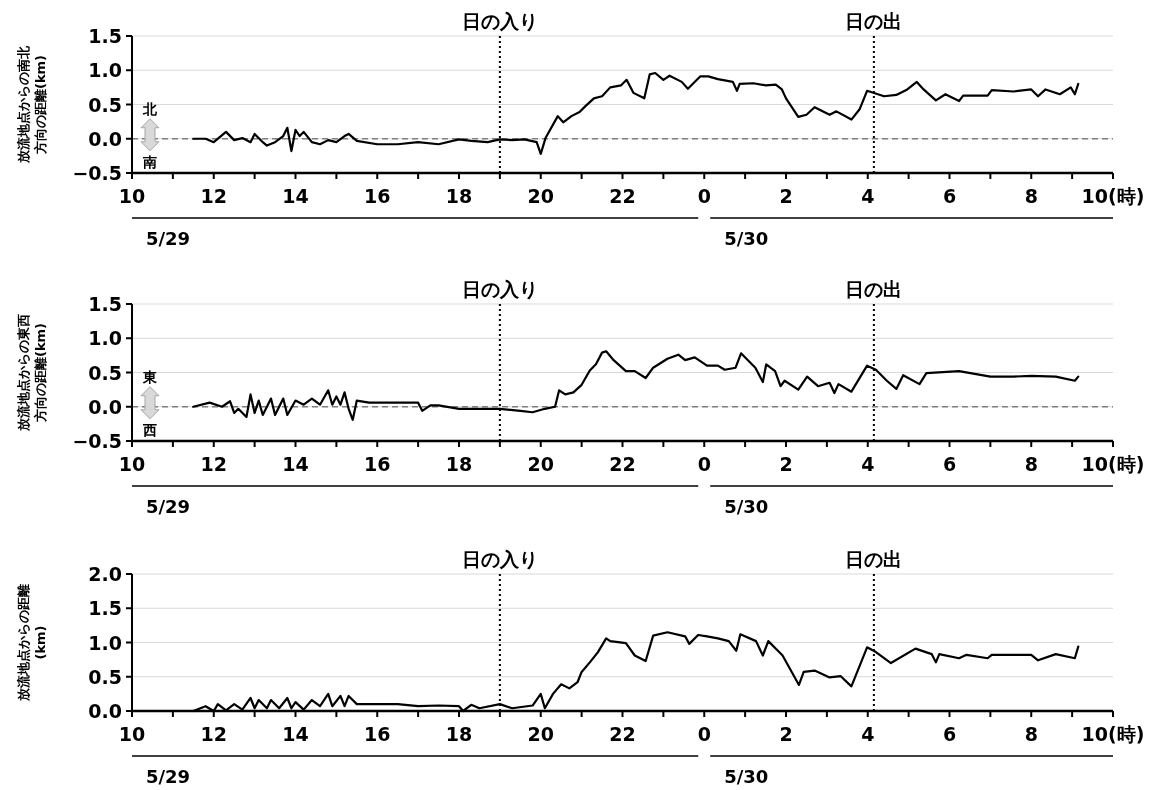 The width and height of the screenshot is (1163, 790). What do you see at coordinates (149, 161) in the screenshot?
I see `annotation: 南` at bounding box center [149, 161].